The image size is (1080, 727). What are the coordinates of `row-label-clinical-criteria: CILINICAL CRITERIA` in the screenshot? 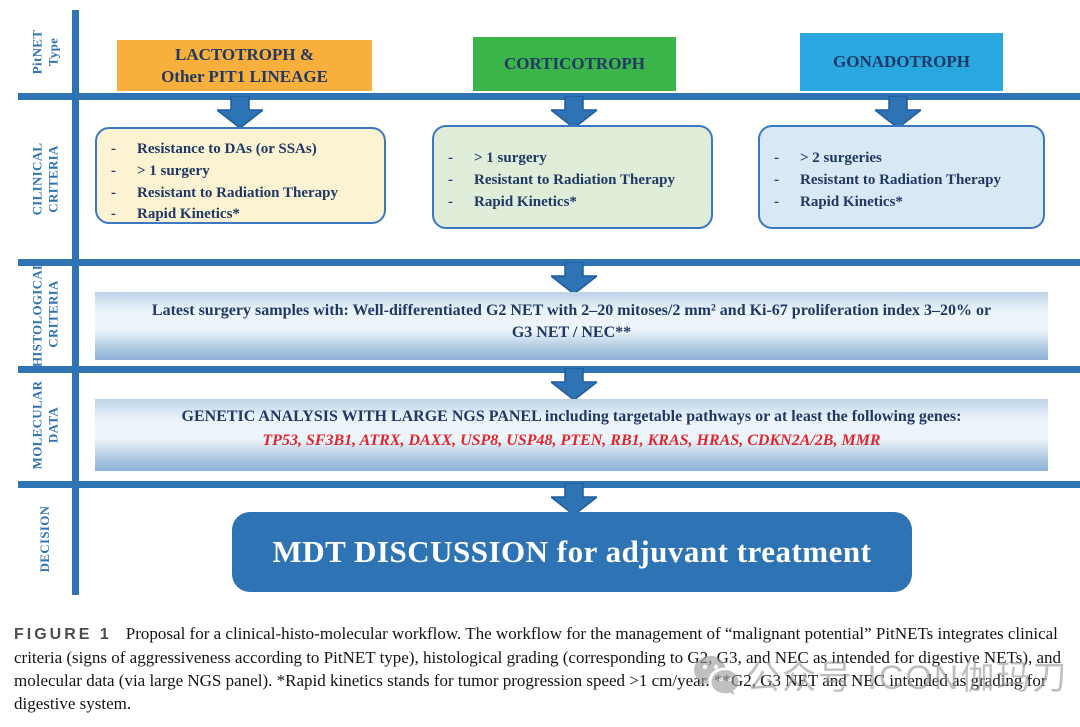 It's located at (44, 179).